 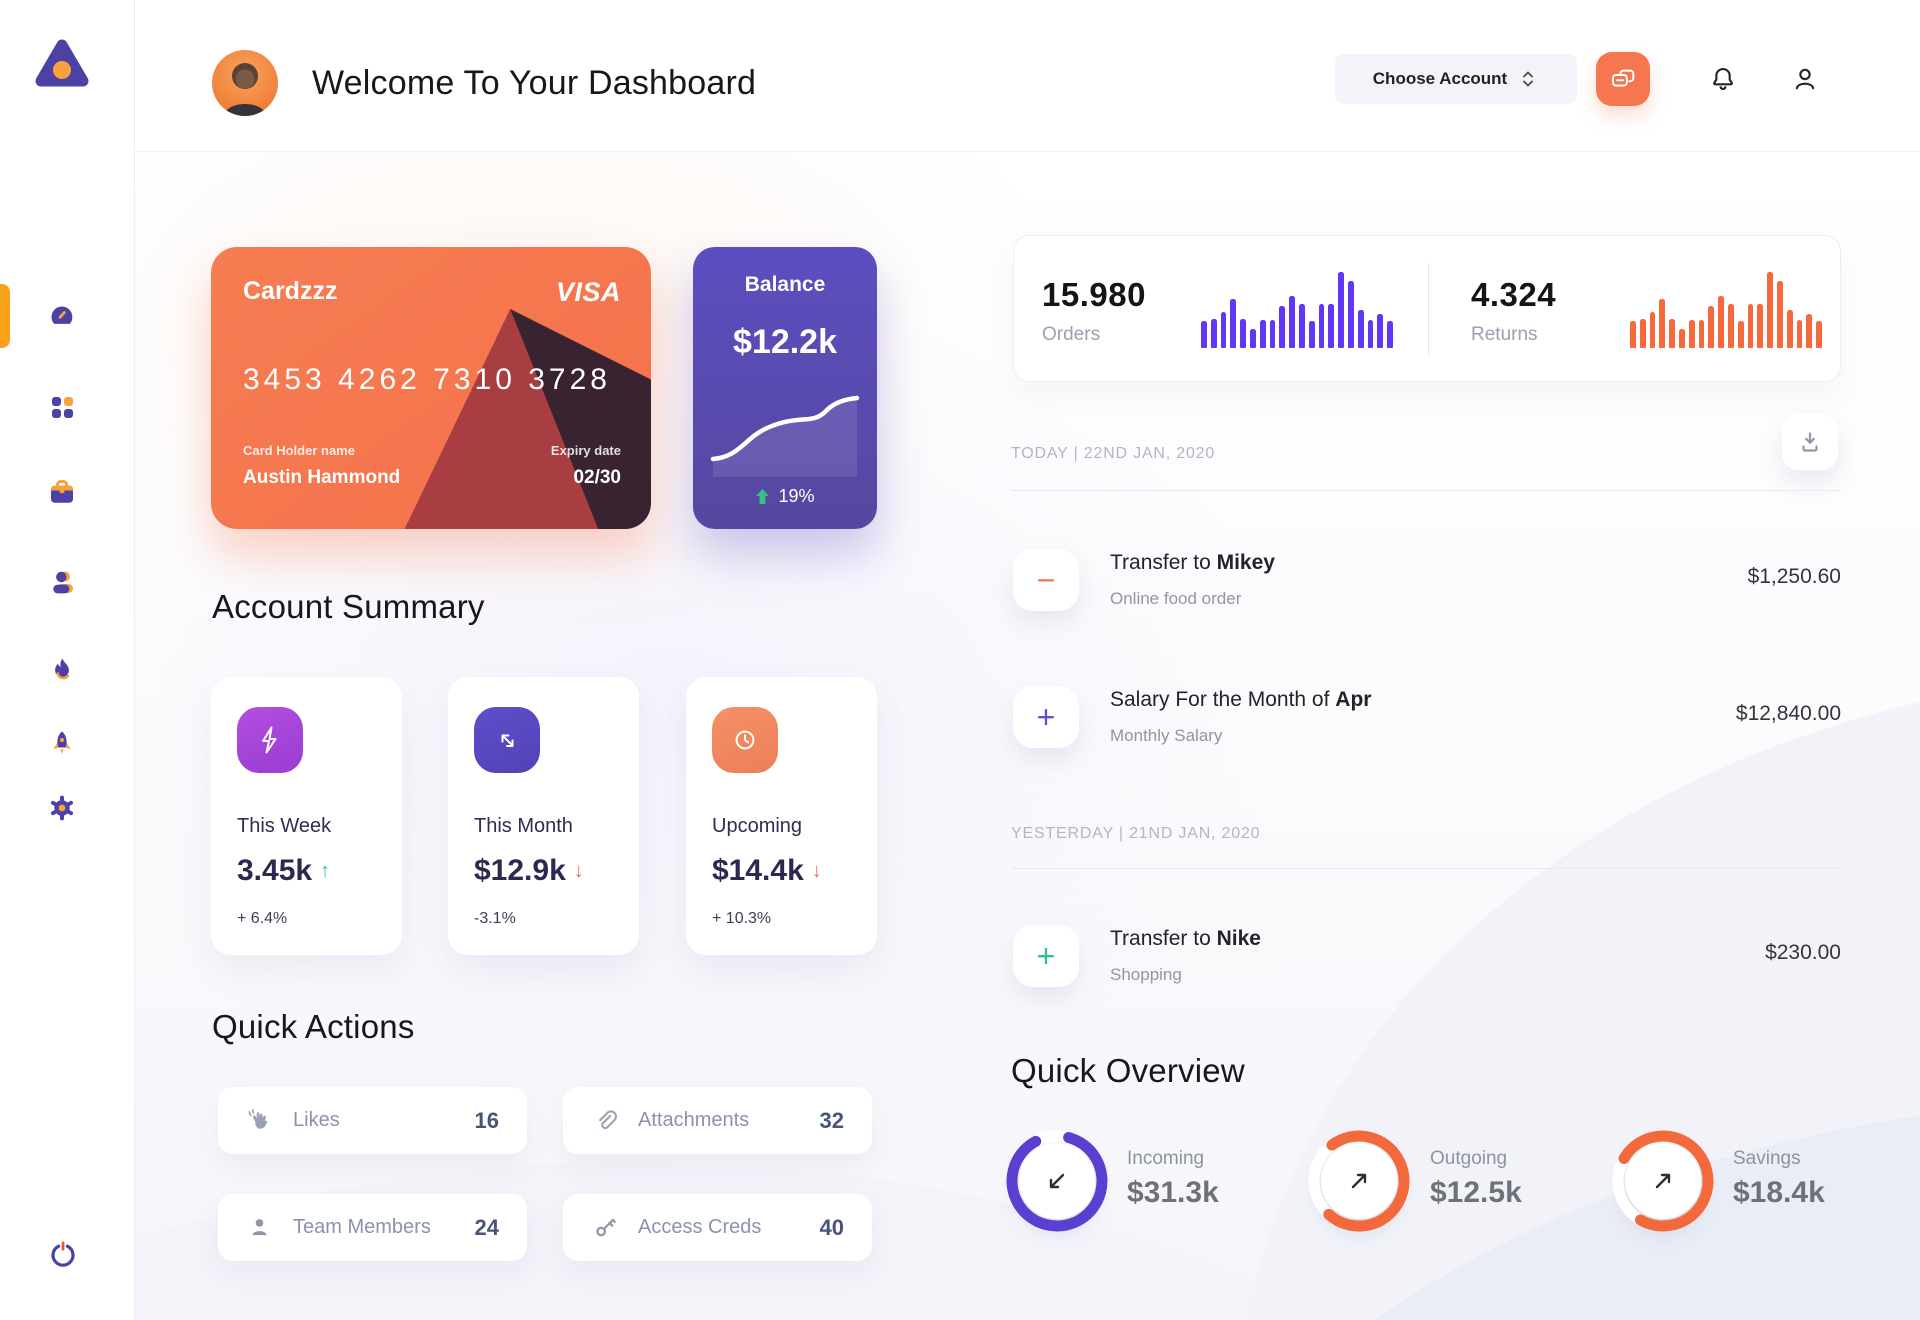 What do you see at coordinates (1723, 79) in the screenshot?
I see `notifications-button` at bounding box center [1723, 79].